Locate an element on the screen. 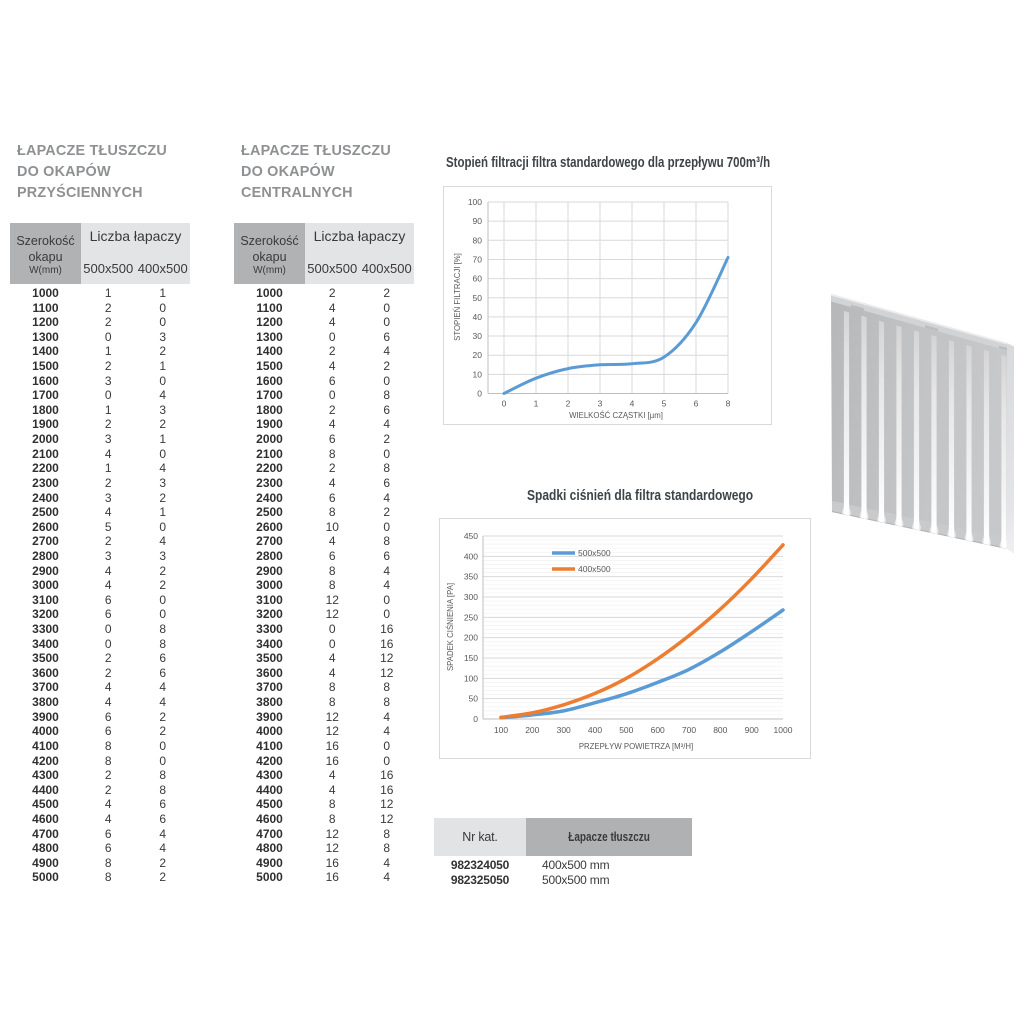 Image resolution: width=1024 pixels, height=1024 pixels. svg-text: 90 is located at coordinates (478, 221).